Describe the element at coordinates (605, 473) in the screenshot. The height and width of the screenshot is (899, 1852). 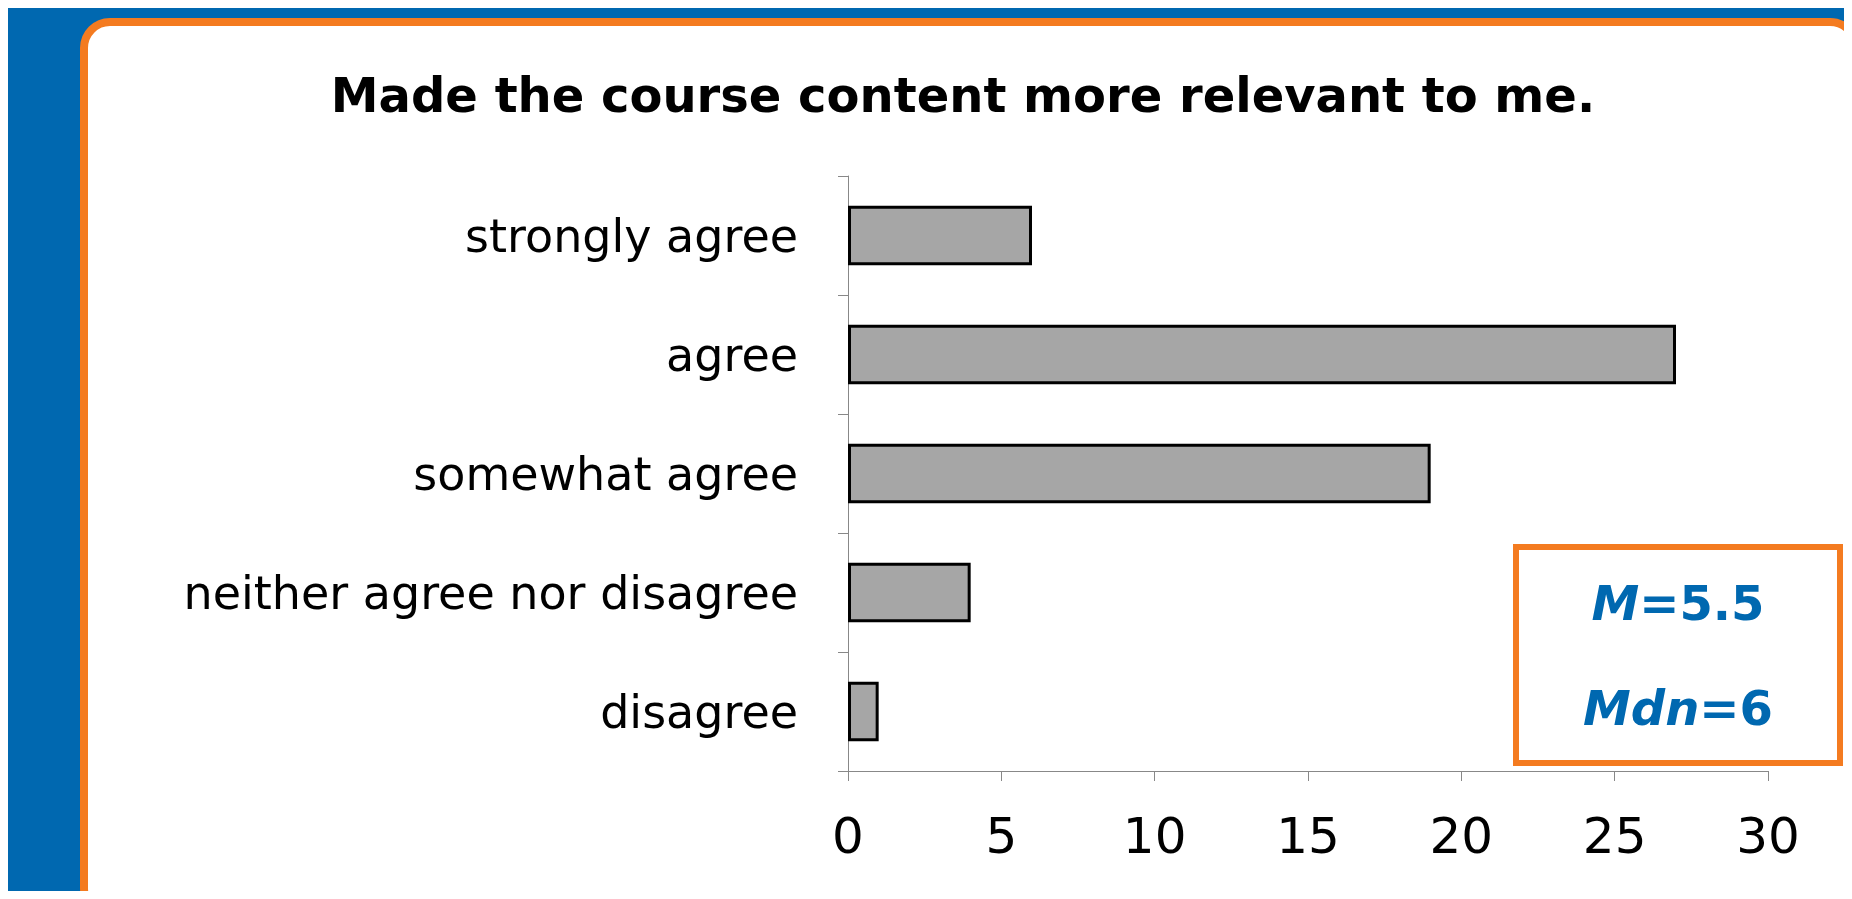
I see `y-tick-label: somewhat agree` at that location.